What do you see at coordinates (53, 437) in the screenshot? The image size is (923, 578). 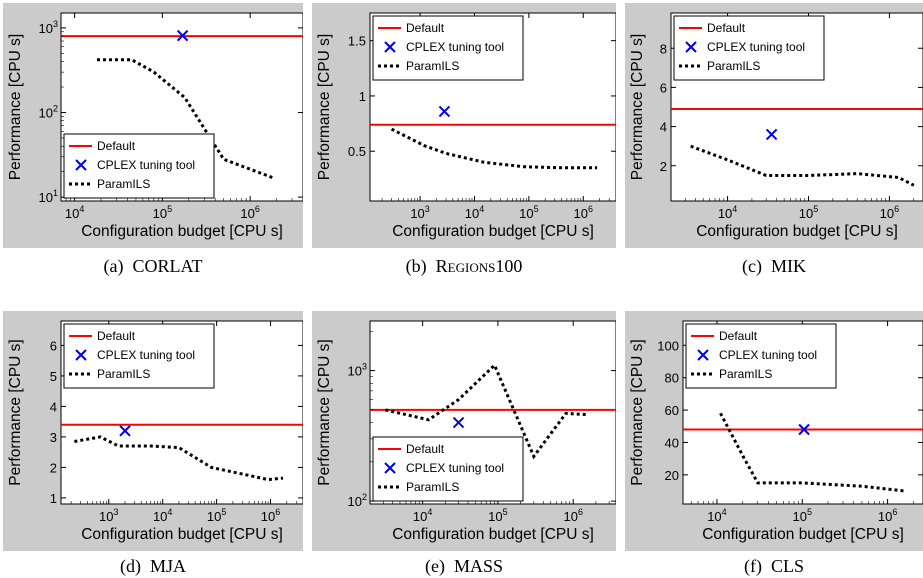 I see `tick-label: 3` at bounding box center [53, 437].